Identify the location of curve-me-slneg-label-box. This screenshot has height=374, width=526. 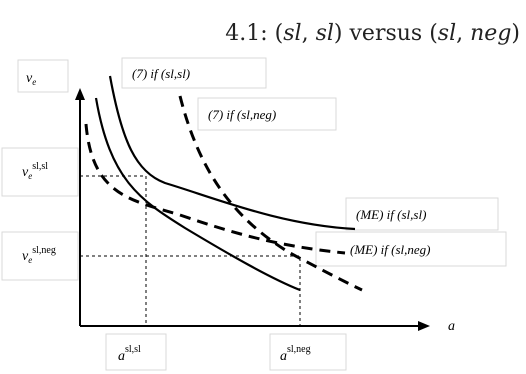
(411, 249).